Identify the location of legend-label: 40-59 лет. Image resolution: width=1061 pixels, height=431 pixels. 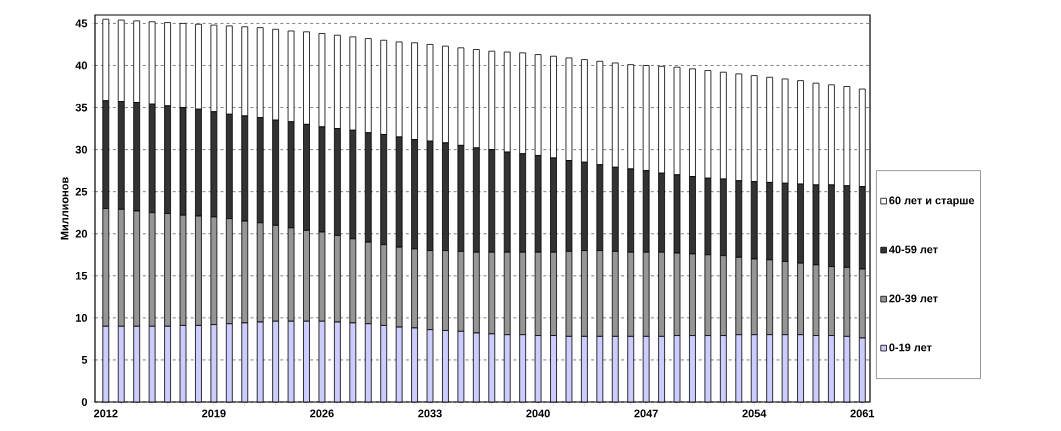
(913, 249).